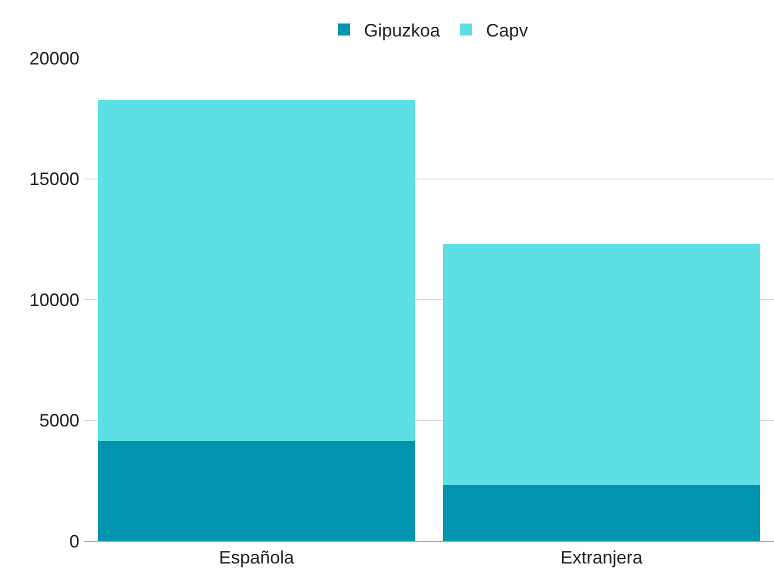 This screenshot has width=774, height=571. Describe the element at coordinates (54, 300) in the screenshot. I see `y-tick-label: 10000` at that location.